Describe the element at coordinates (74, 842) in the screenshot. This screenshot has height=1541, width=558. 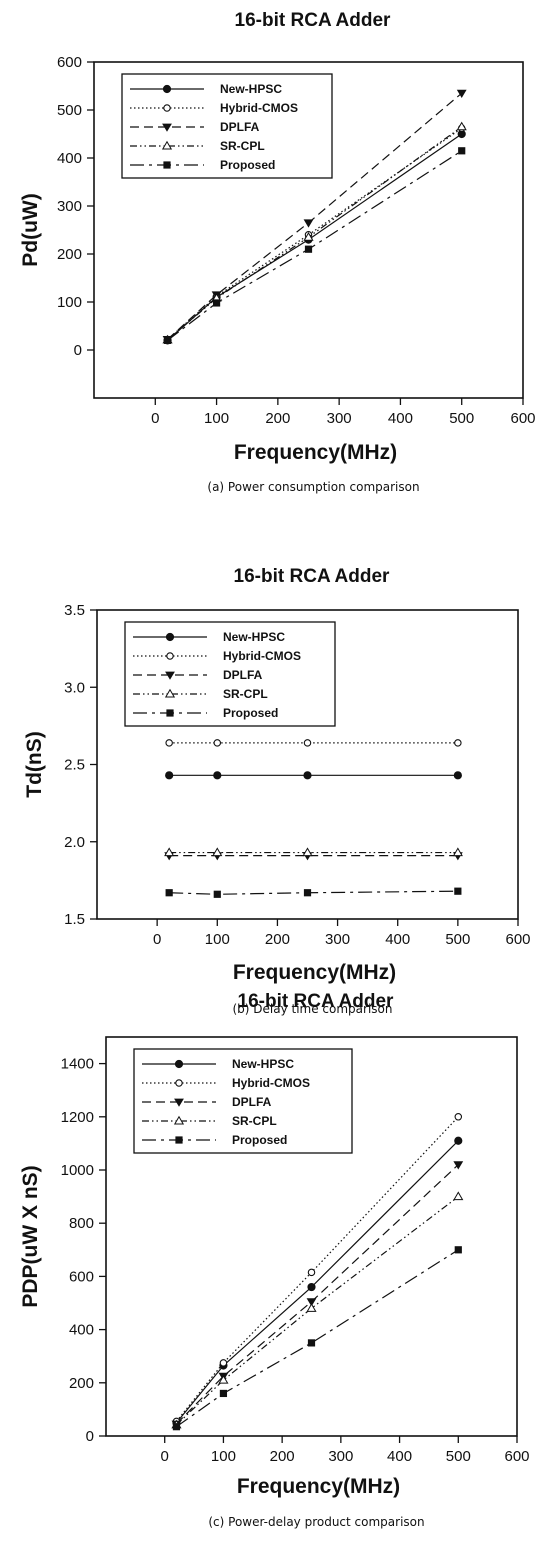
I see `y-tick-label: 2.0` at that location.